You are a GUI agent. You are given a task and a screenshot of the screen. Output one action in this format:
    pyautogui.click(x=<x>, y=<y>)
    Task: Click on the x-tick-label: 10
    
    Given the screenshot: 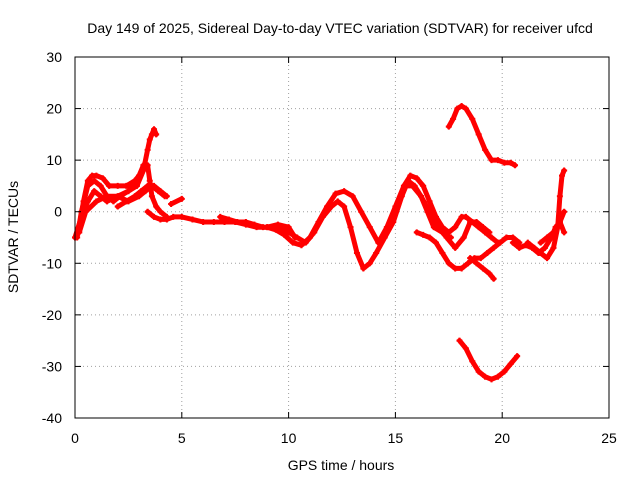 What is the action you would take?
    pyautogui.click(x=289, y=438)
    